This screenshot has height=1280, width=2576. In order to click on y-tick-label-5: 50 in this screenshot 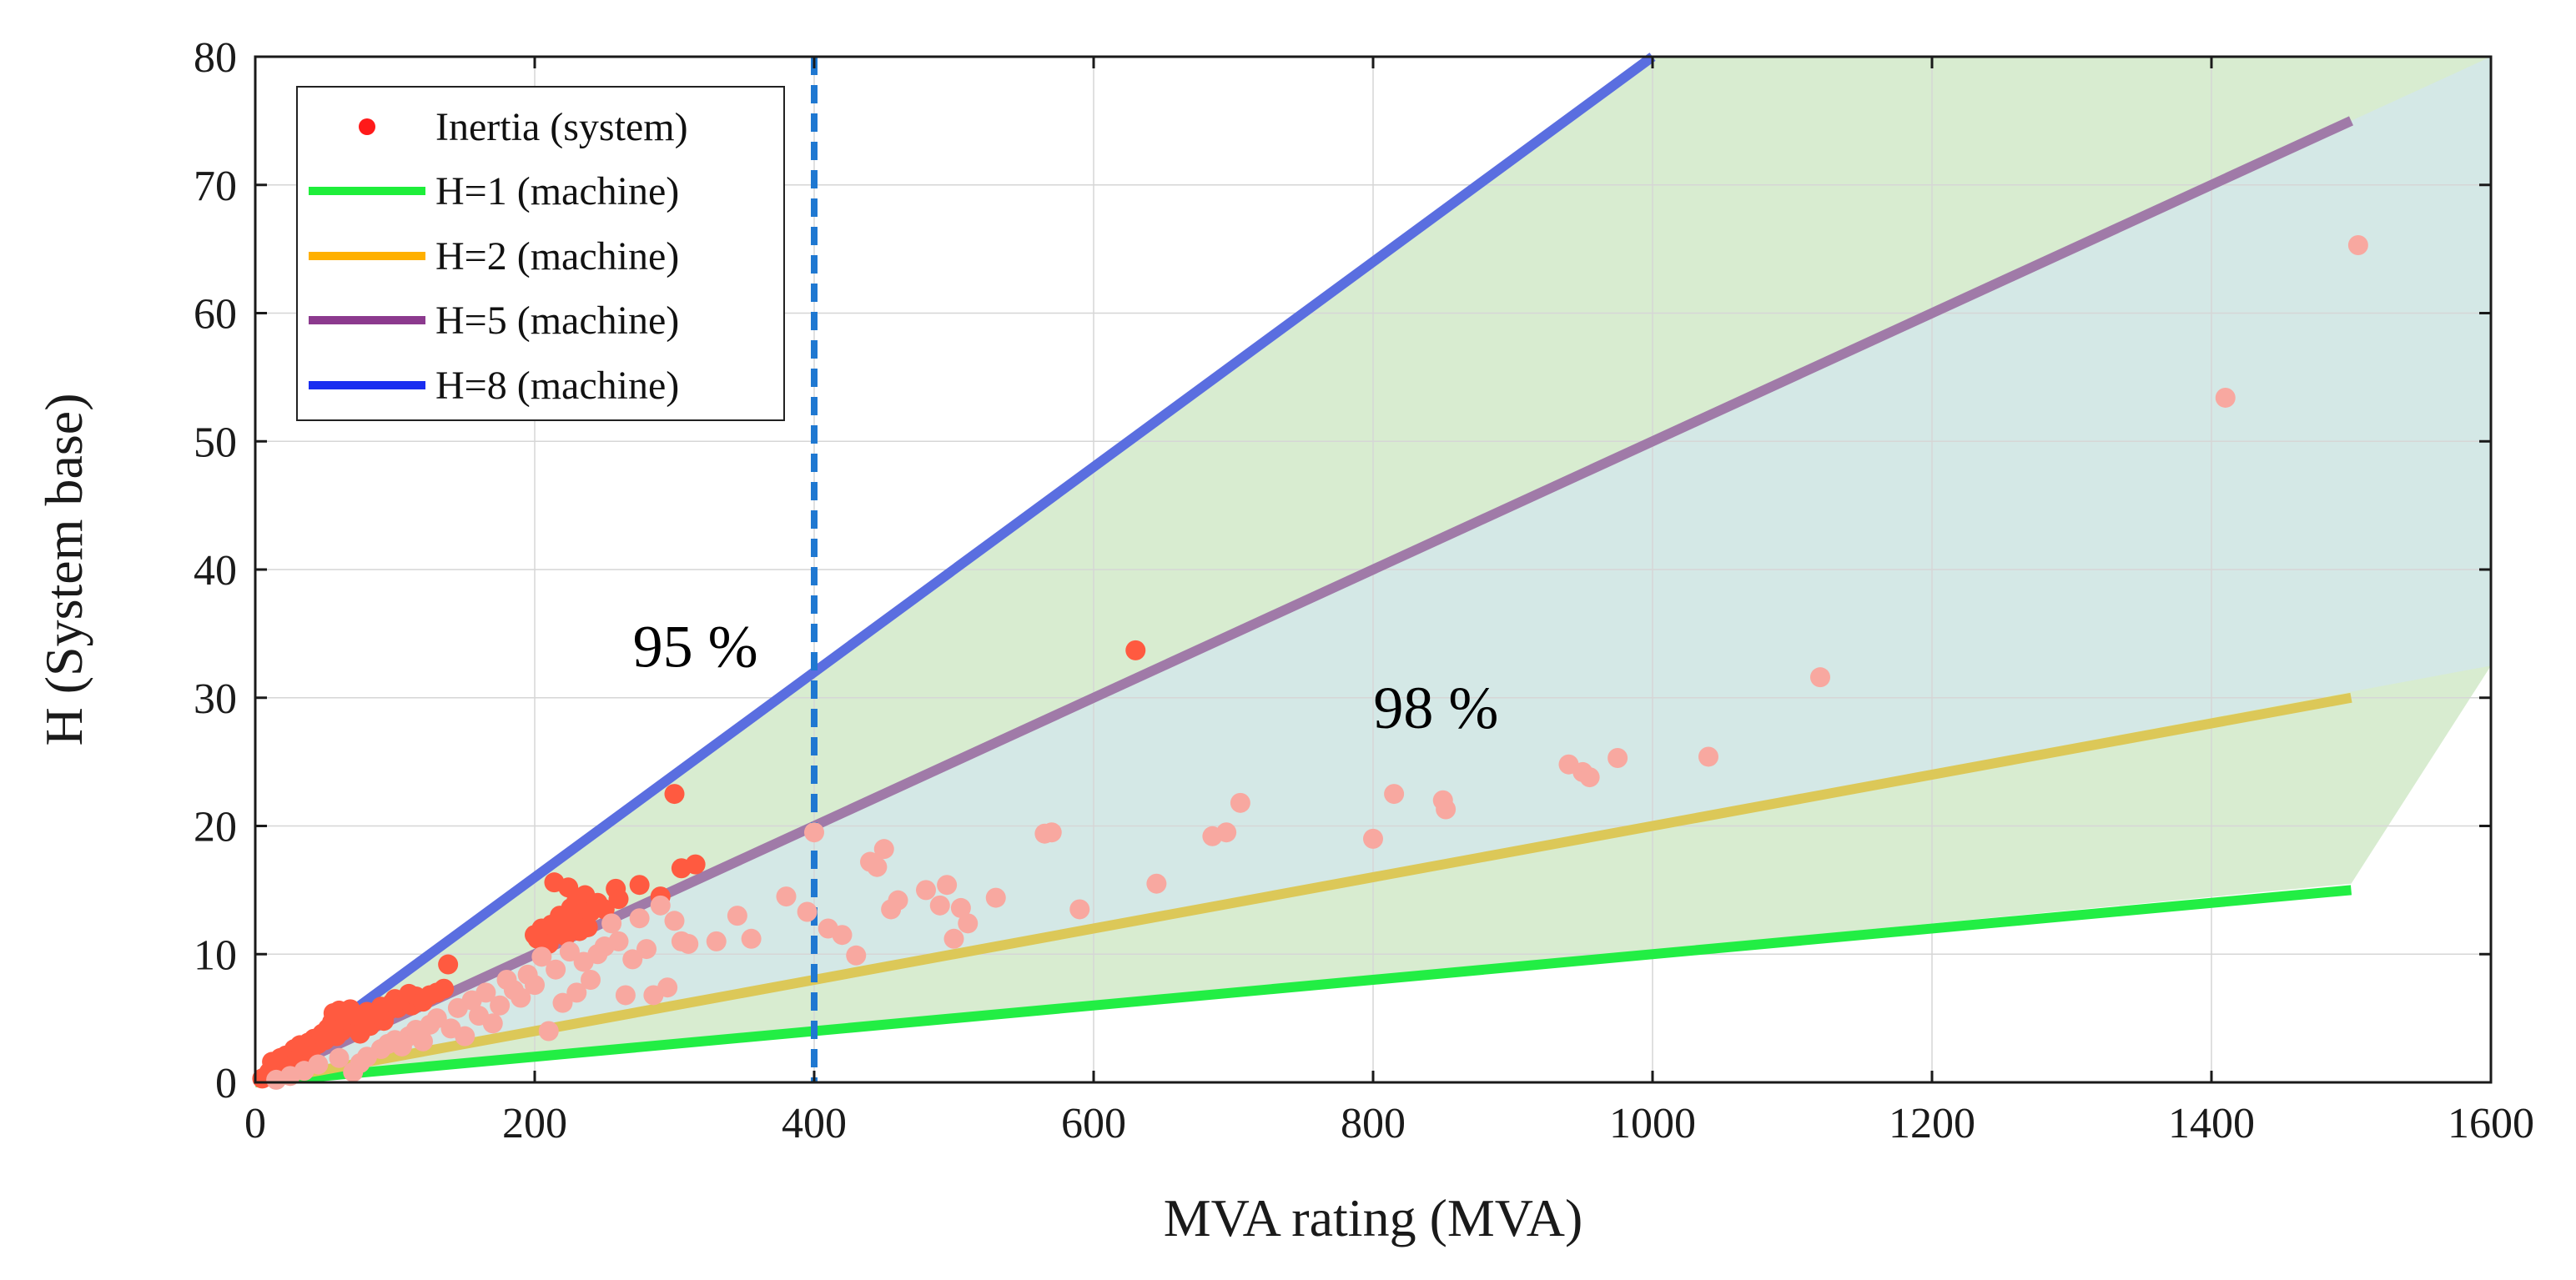, I will do `click(215, 442)`.